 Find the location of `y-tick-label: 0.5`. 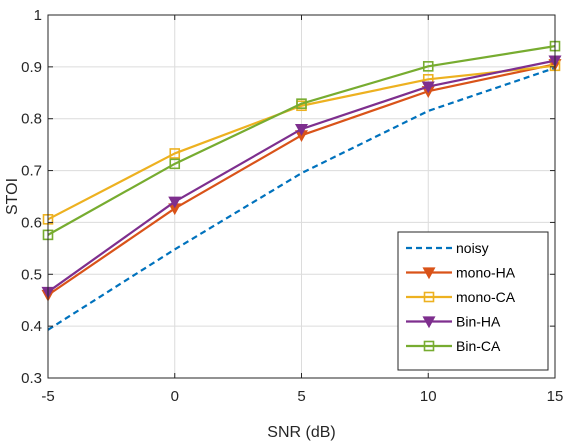

y-tick-label: 0.5 is located at coordinates (31, 274).